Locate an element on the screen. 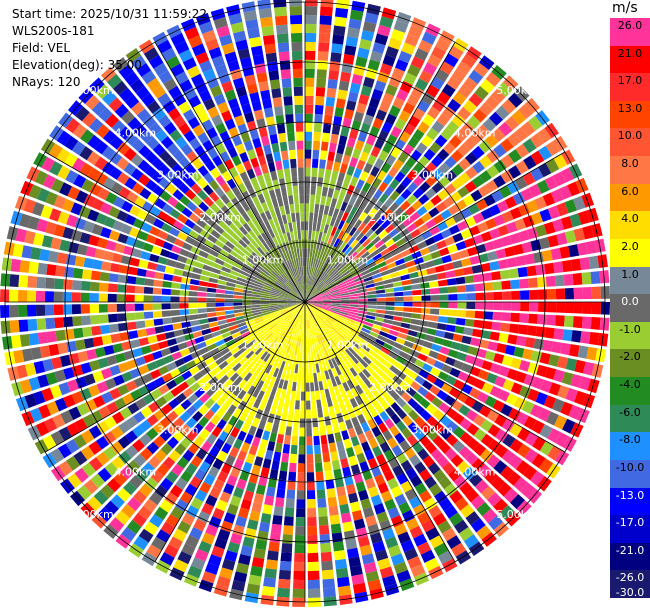 The image size is (650, 610). range-ring-label: 1.00km is located at coordinates (263, 260).